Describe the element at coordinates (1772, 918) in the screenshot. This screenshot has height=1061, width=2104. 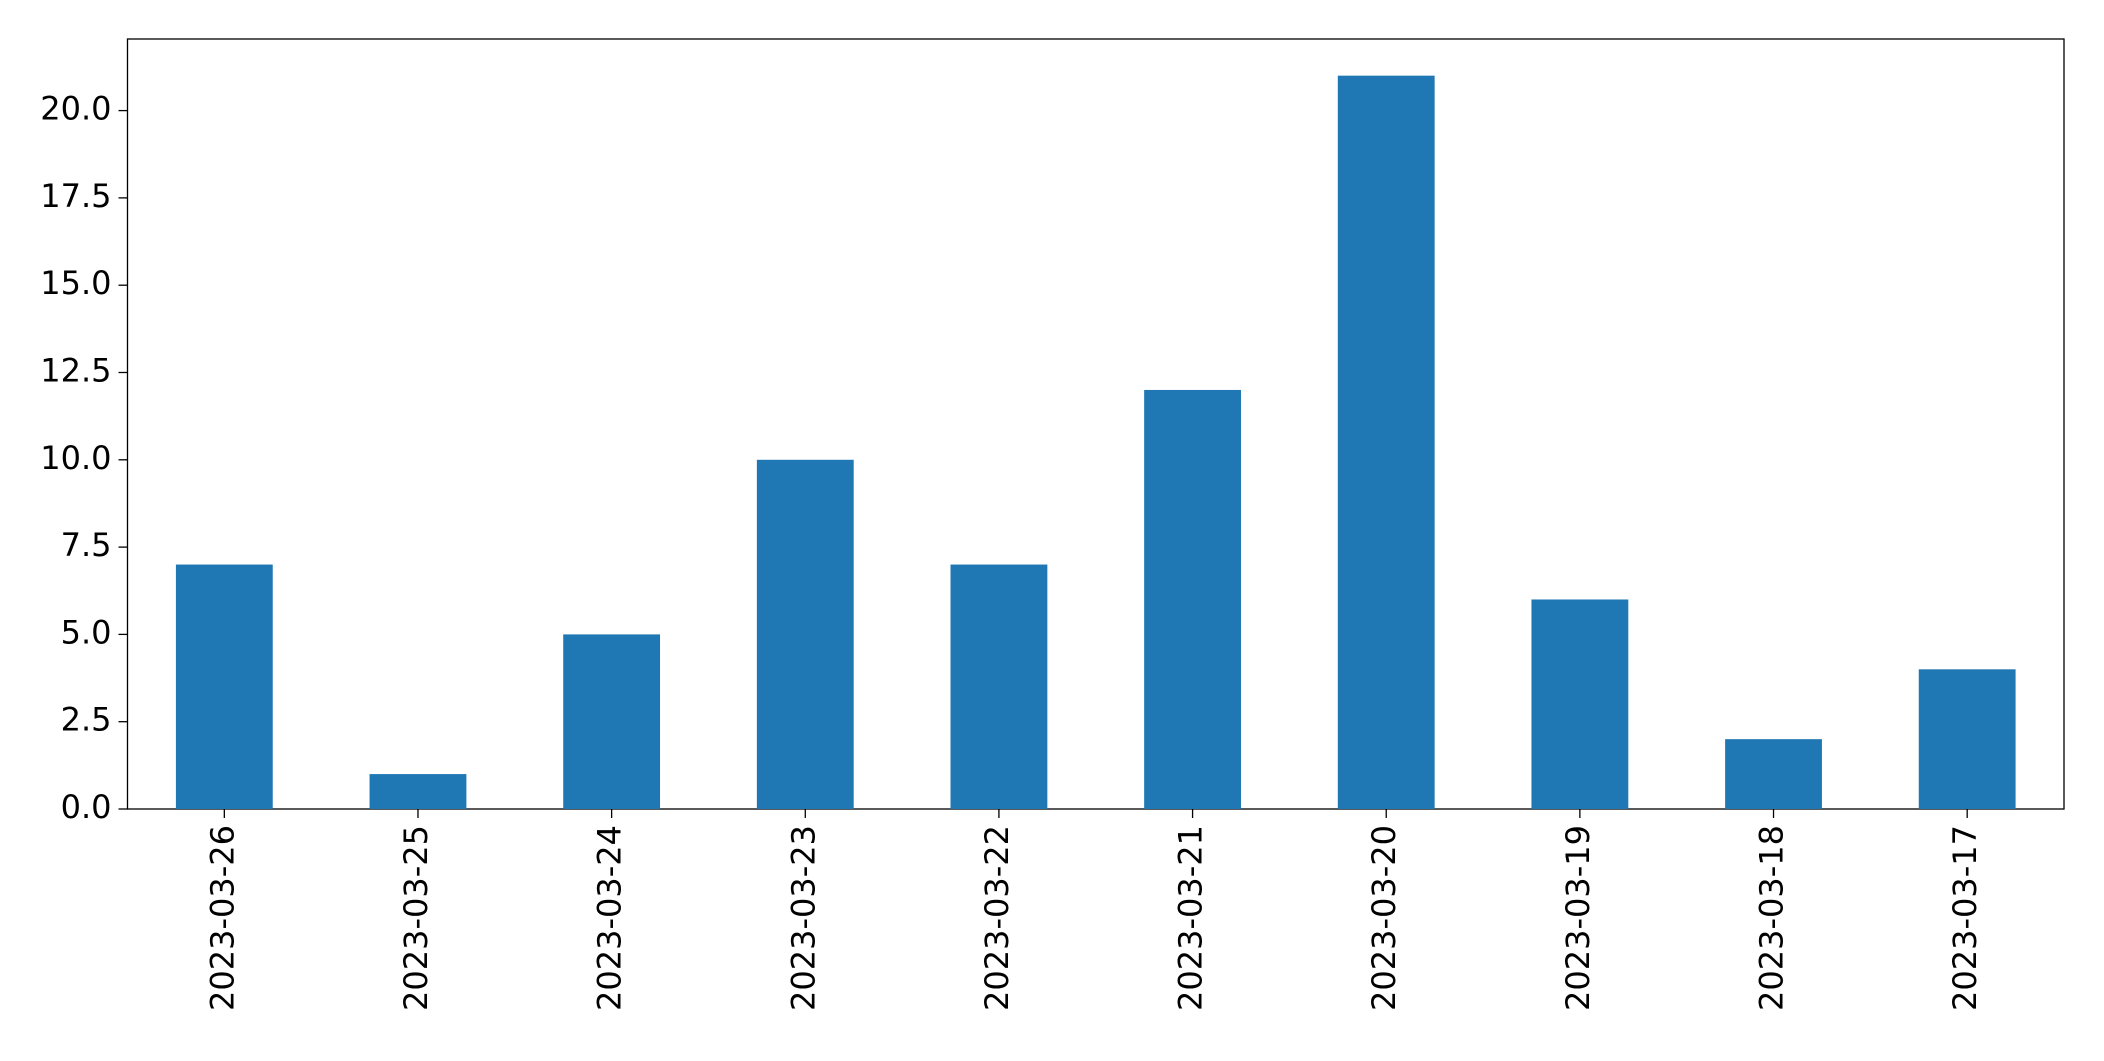
I see `x-tick-label: 2023-03-18` at that location.